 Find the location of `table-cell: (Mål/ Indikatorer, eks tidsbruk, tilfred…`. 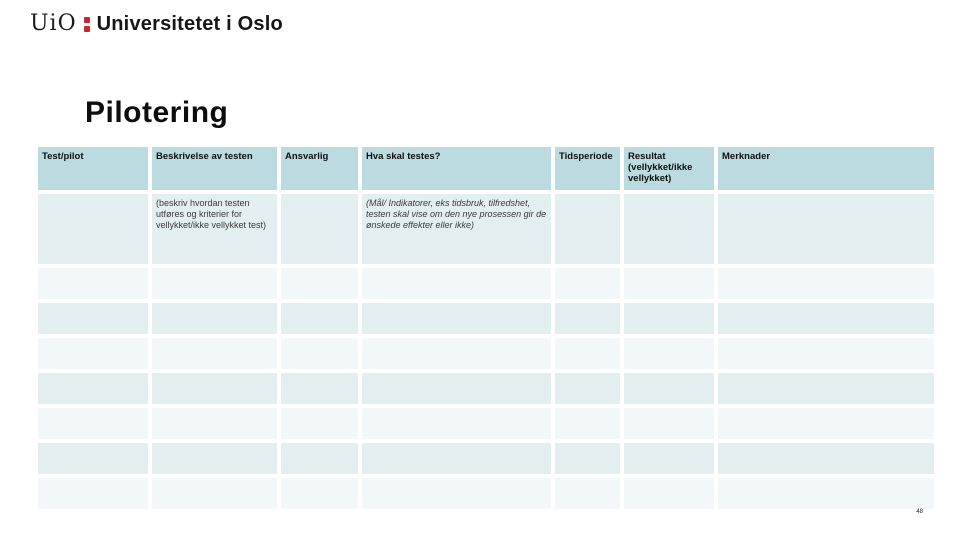

table-cell: (Mål/ Indikatorer, eks tidsbruk, tilfred… is located at coordinates (456, 229).